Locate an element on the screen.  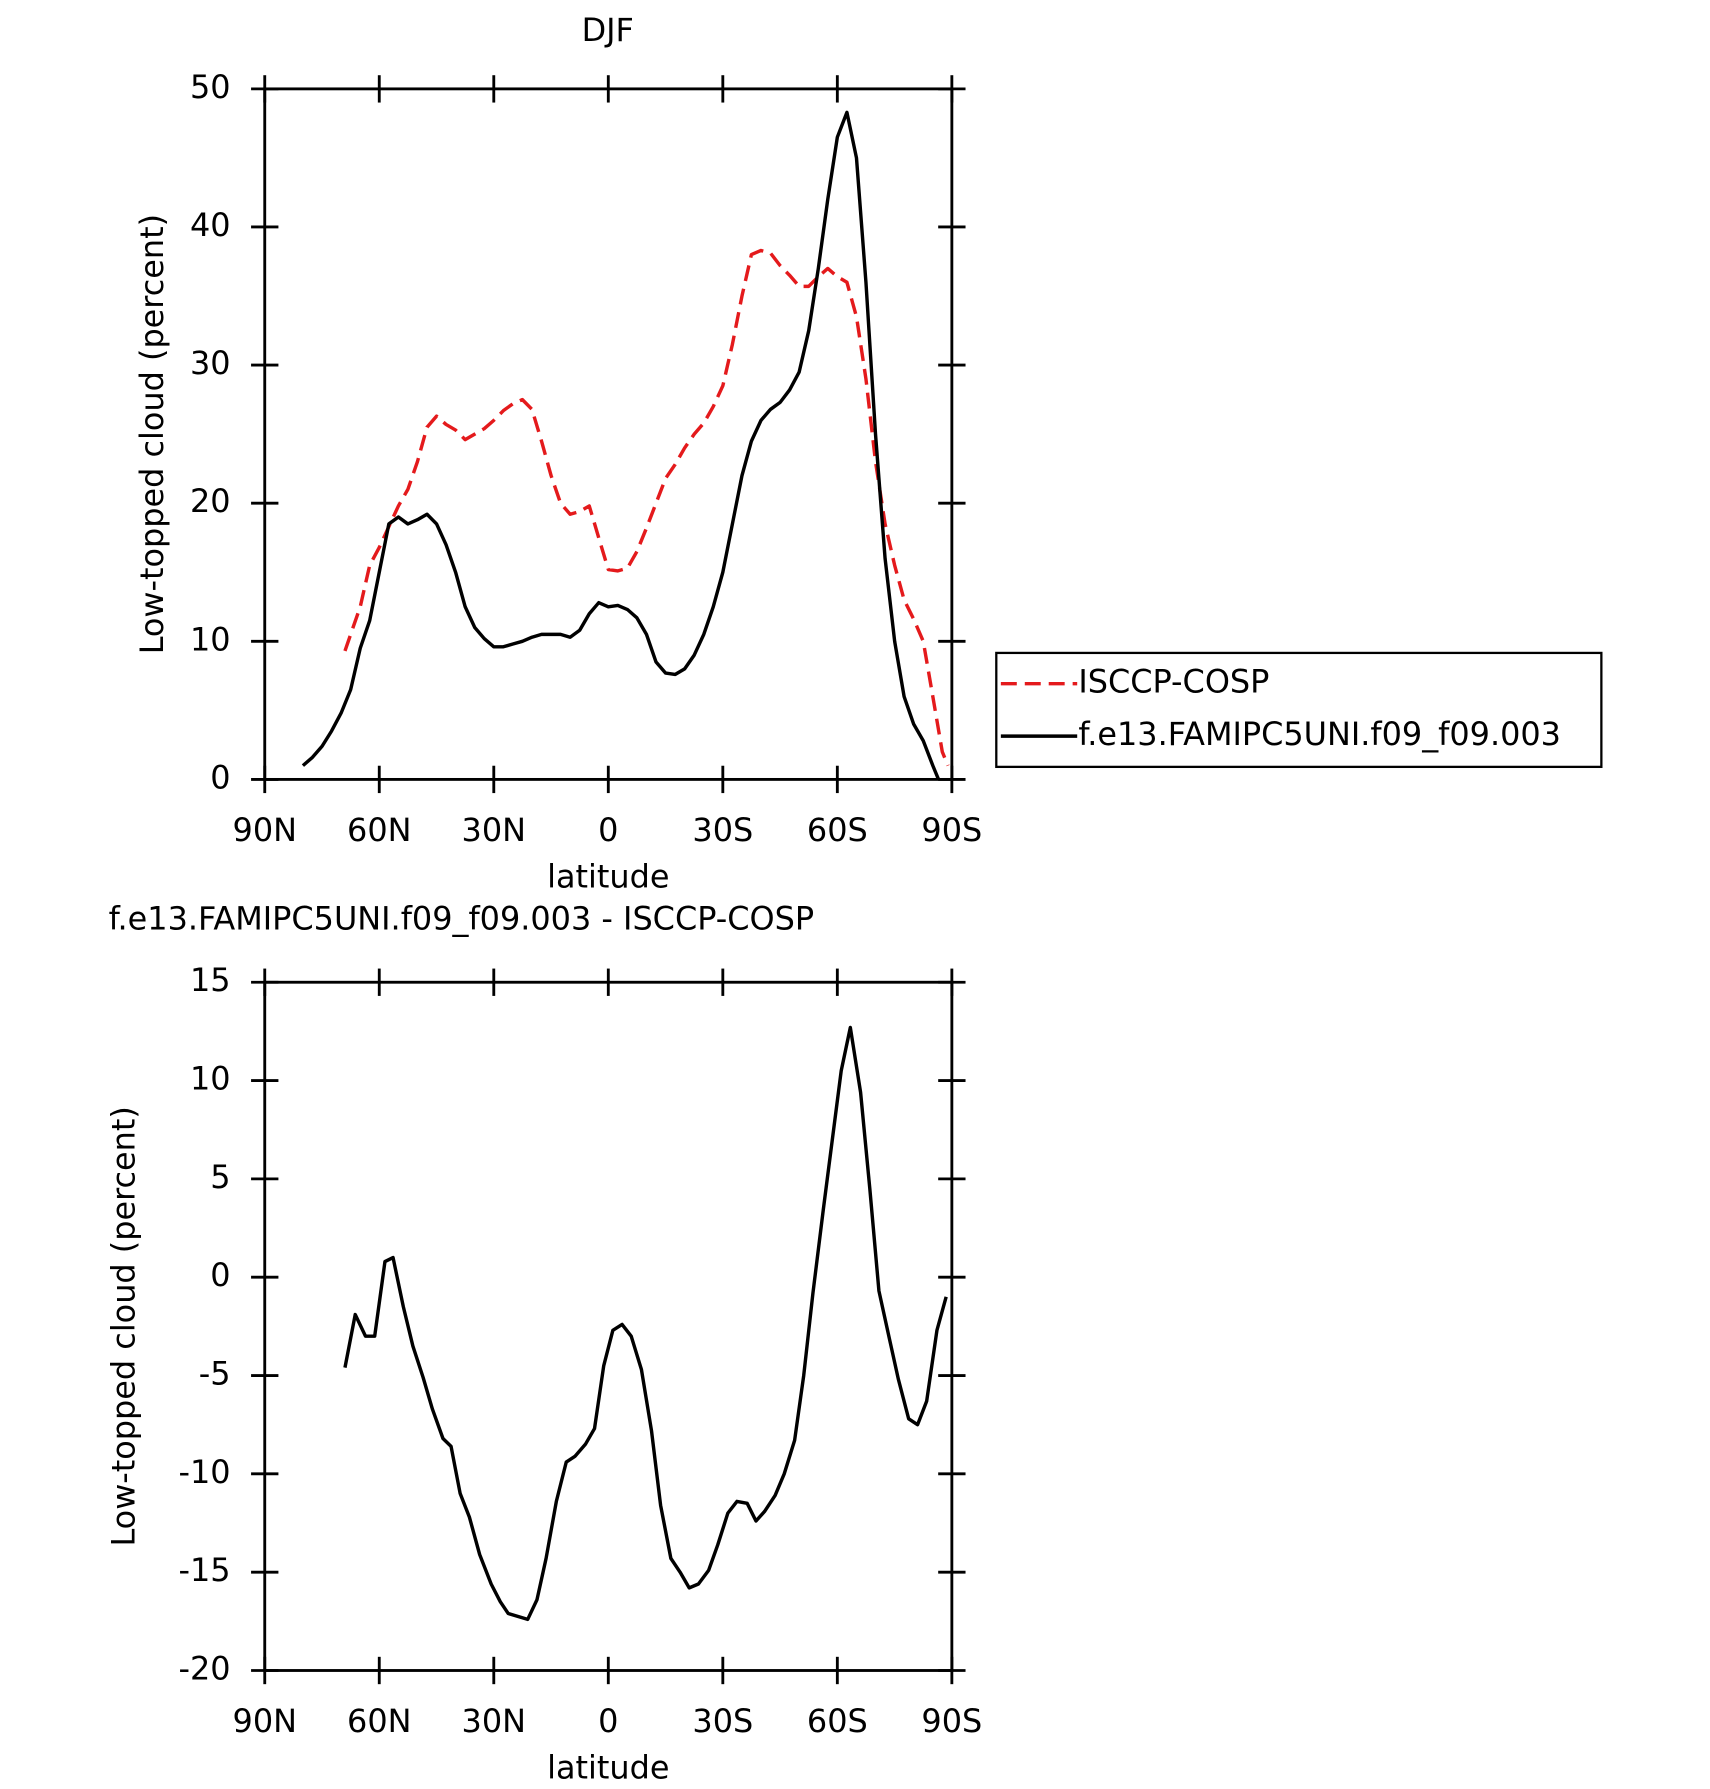
y-tick-label: -10 is located at coordinates (204, 1472).